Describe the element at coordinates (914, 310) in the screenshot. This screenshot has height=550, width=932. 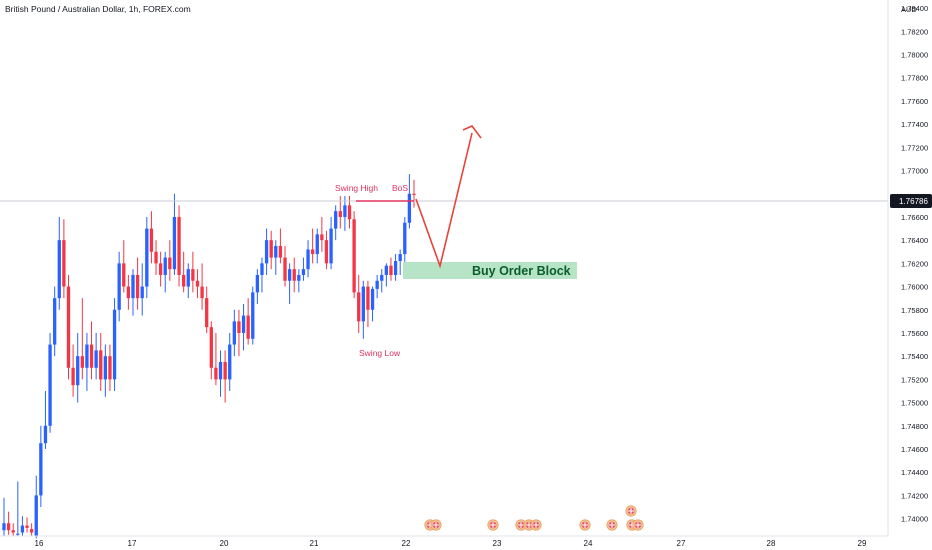
I see `y-tick-label: 1.75800` at that location.